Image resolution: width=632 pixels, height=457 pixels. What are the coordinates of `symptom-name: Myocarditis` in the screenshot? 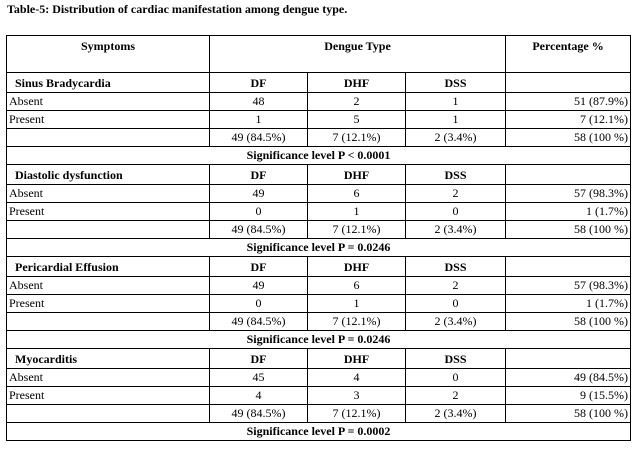 It's located at (108, 358).